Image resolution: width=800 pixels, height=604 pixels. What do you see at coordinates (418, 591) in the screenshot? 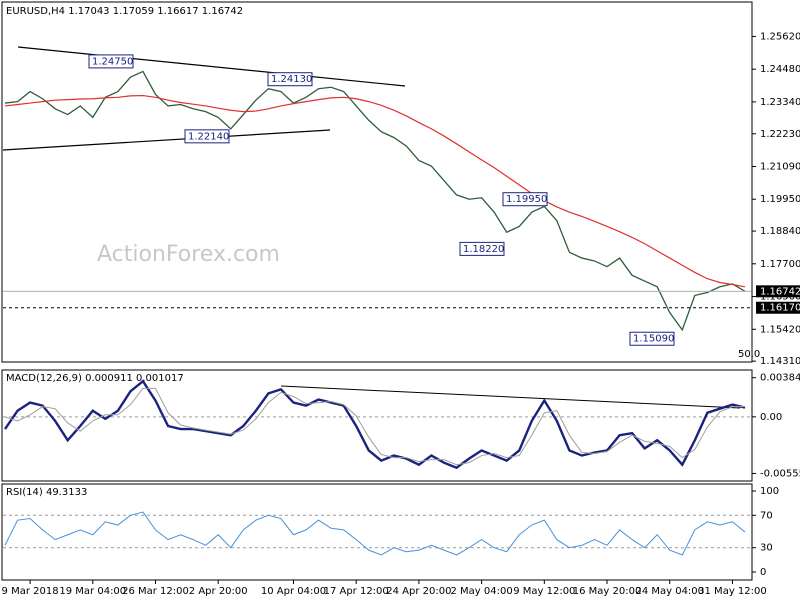
I see `x-tick-label: 24 Apr 20:00` at bounding box center [418, 591].